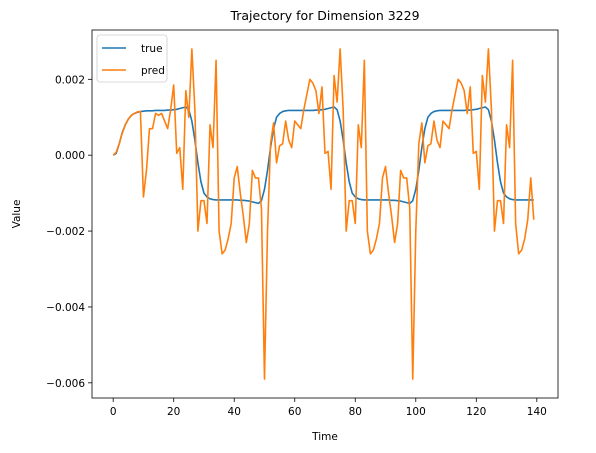  I want to click on y-tick-label: −0.004, so click(65, 308).